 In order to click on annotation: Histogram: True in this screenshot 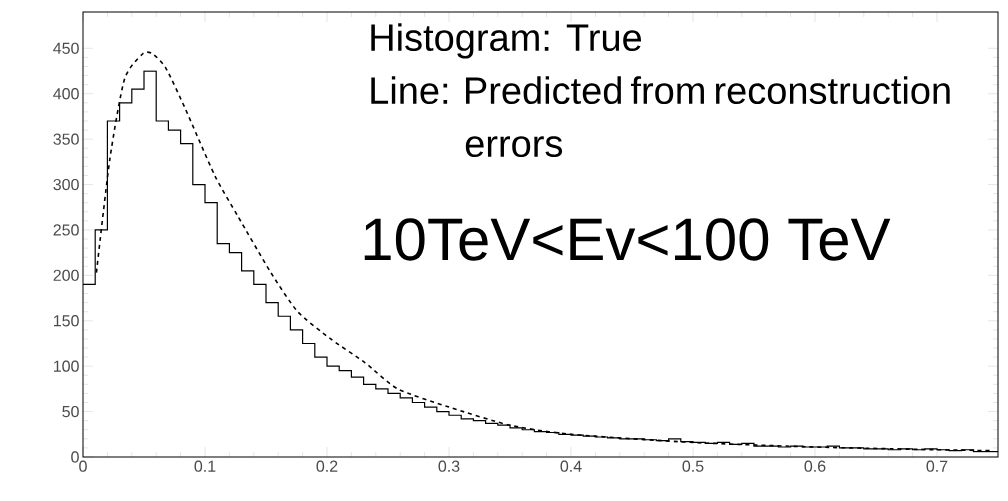, I will do `click(506, 41)`.